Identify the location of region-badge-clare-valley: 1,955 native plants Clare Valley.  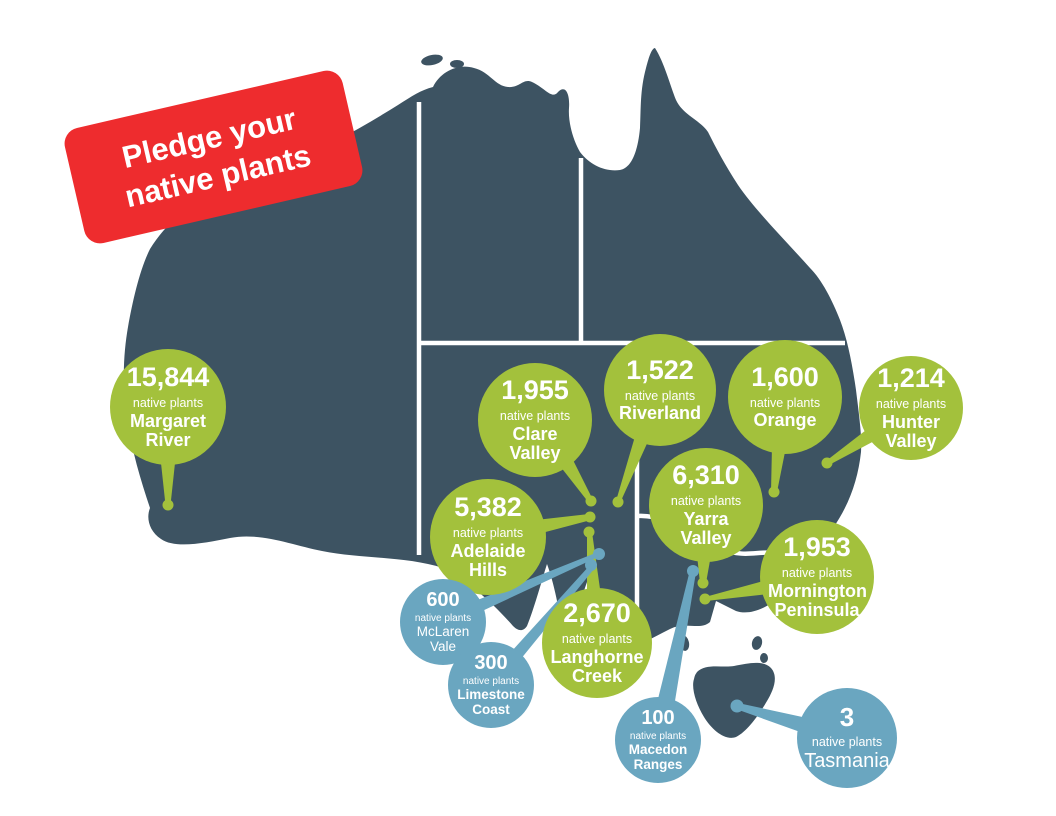
(535, 420).